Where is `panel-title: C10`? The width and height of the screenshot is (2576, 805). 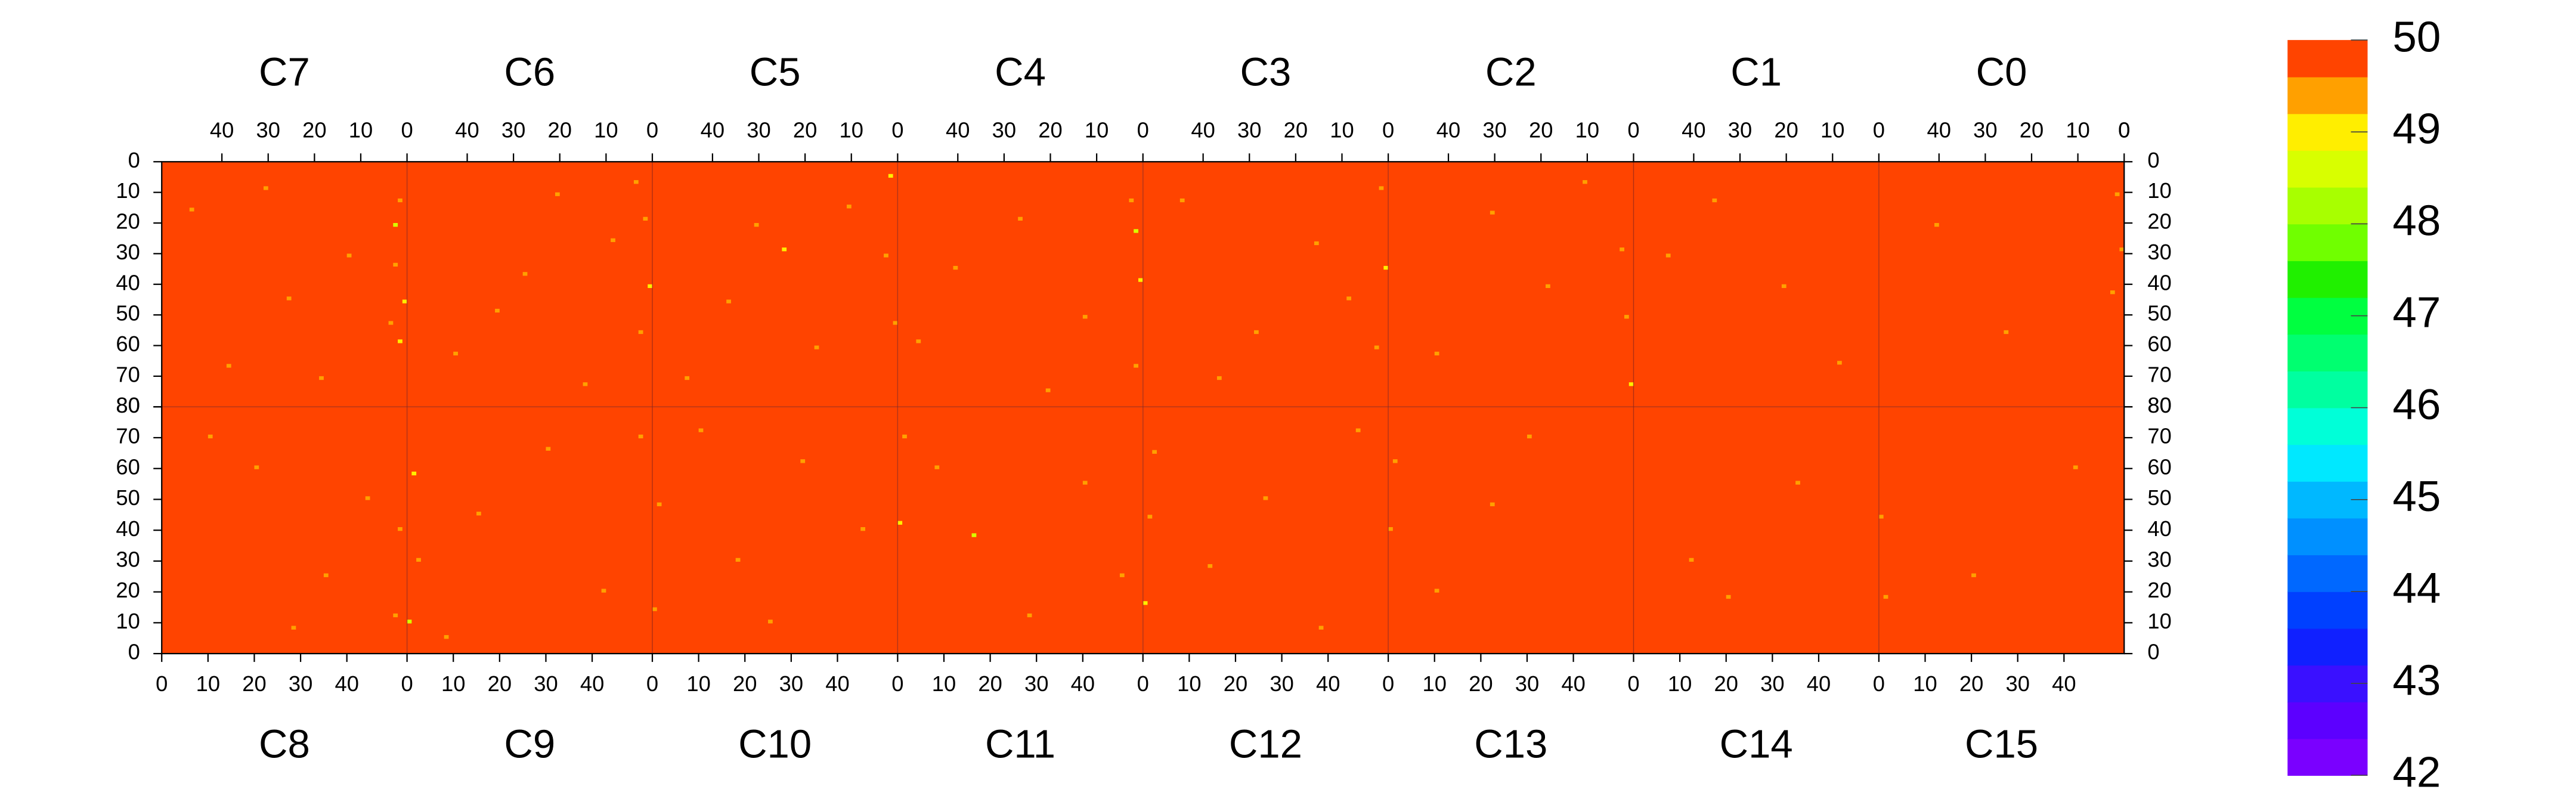 panel-title: C10 is located at coordinates (775, 744).